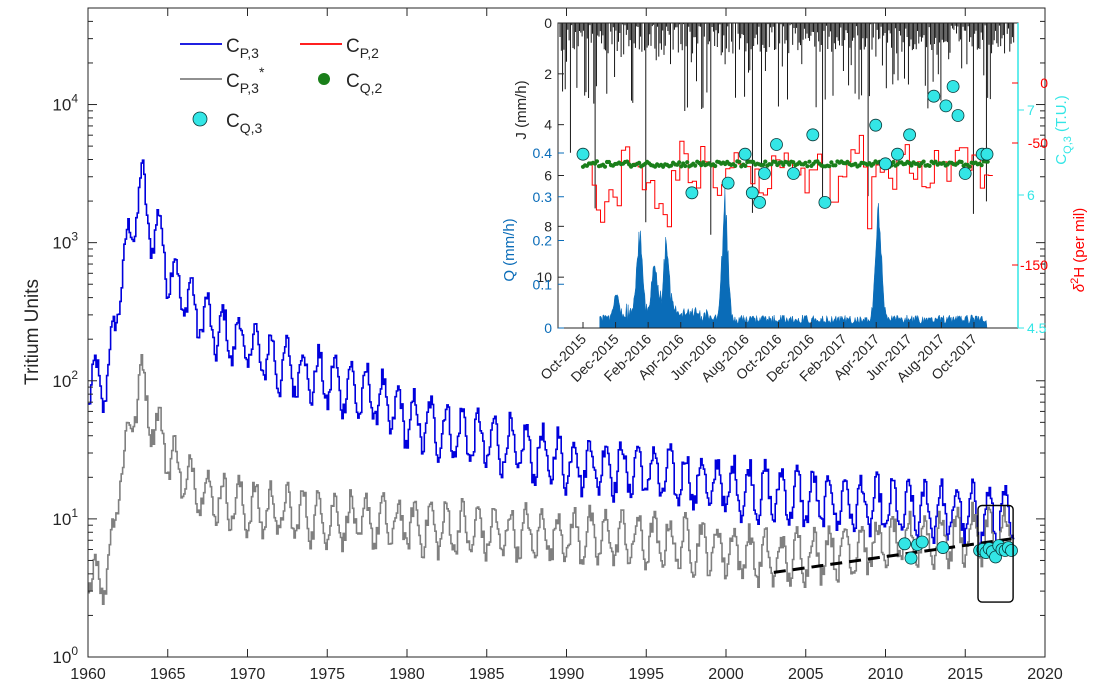 This screenshot has height=694, width=1100. What do you see at coordinates (548, 328) in the screenshot?
I see `q-tick-label: 0` at bounding box center [548, 328].